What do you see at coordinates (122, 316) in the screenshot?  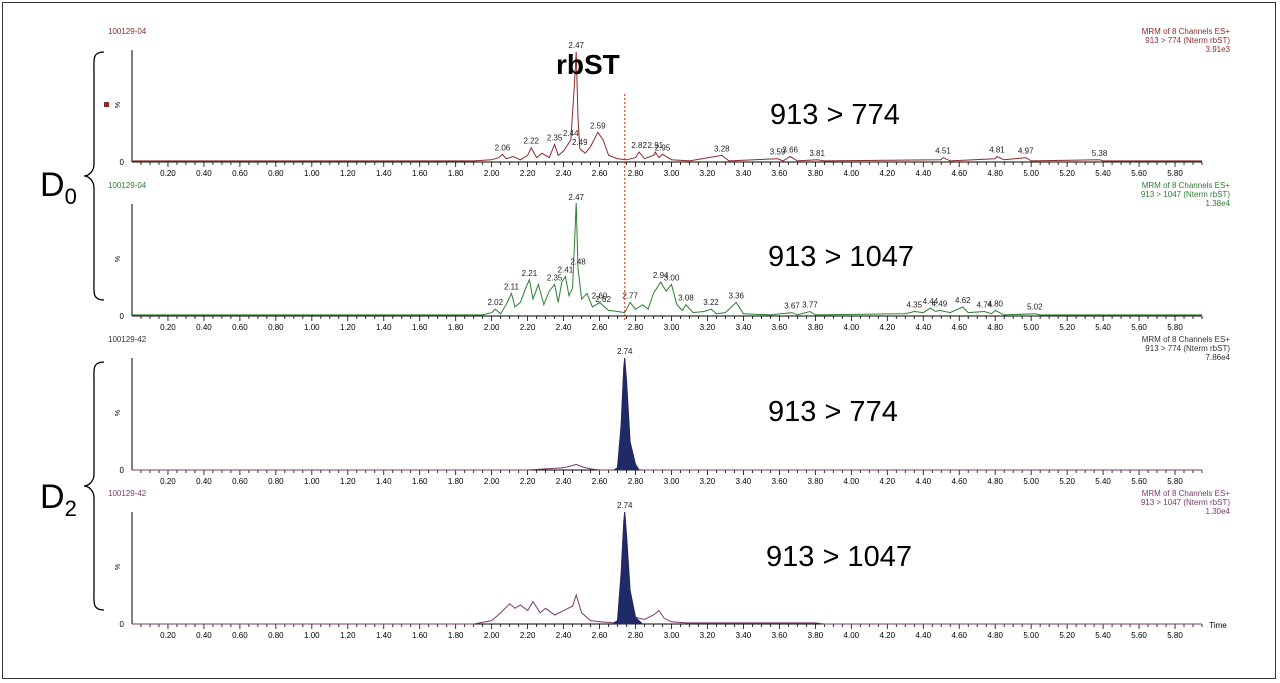 I see `y-tick-label: 0` at bounding box center [122, 316].